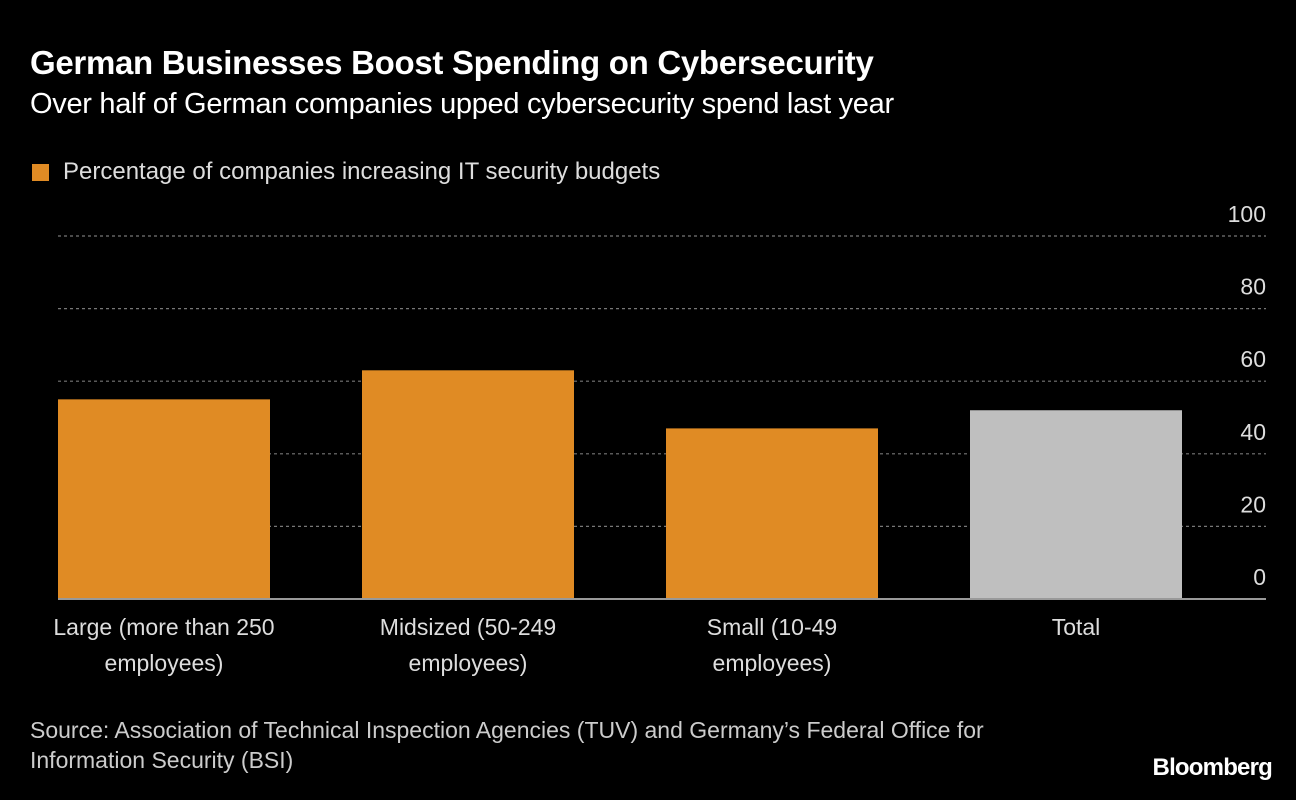 This screenshot has width=1296, height=800. I want to click on x-tick-label: Midsized (50-249, so click(468, 627).